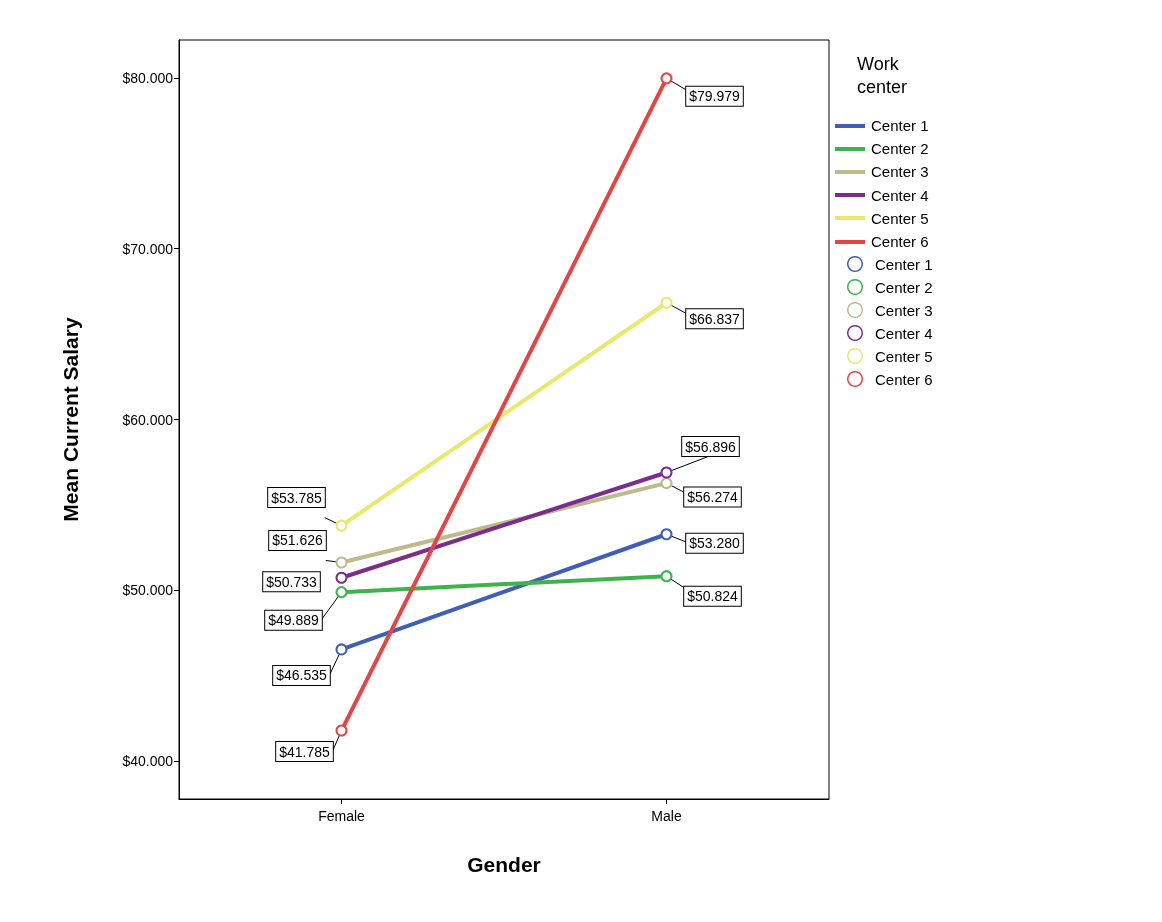 This screenshot has height=922, width=1162. What do you see at coordinates (900, 242) in the screenshot?
I see `legend-label: Center 6` at bounding box center [900, 242].